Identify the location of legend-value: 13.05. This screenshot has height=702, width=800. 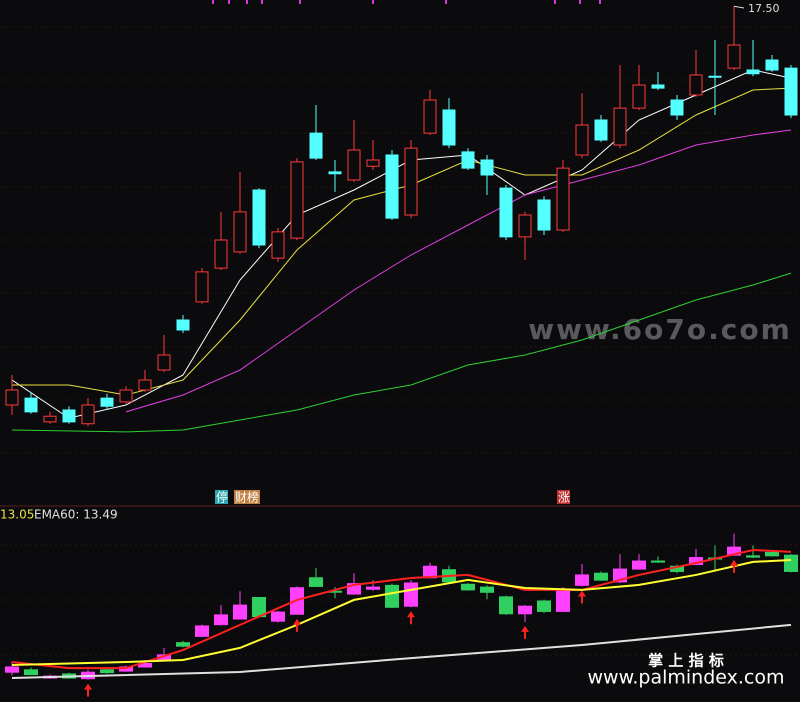
(17, 515).